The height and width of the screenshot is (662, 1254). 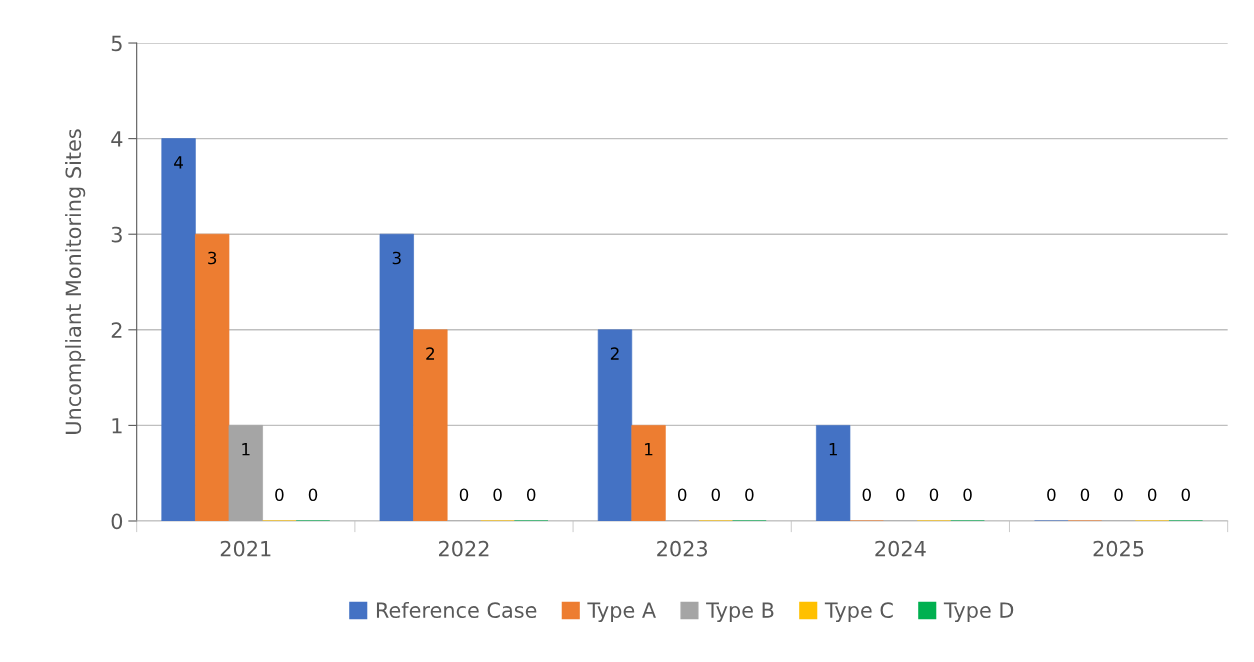 What do you see at coordinates (116, 330) in the screenshot?
I see `y-tick-label: 2` at bounding box center [116, 330].